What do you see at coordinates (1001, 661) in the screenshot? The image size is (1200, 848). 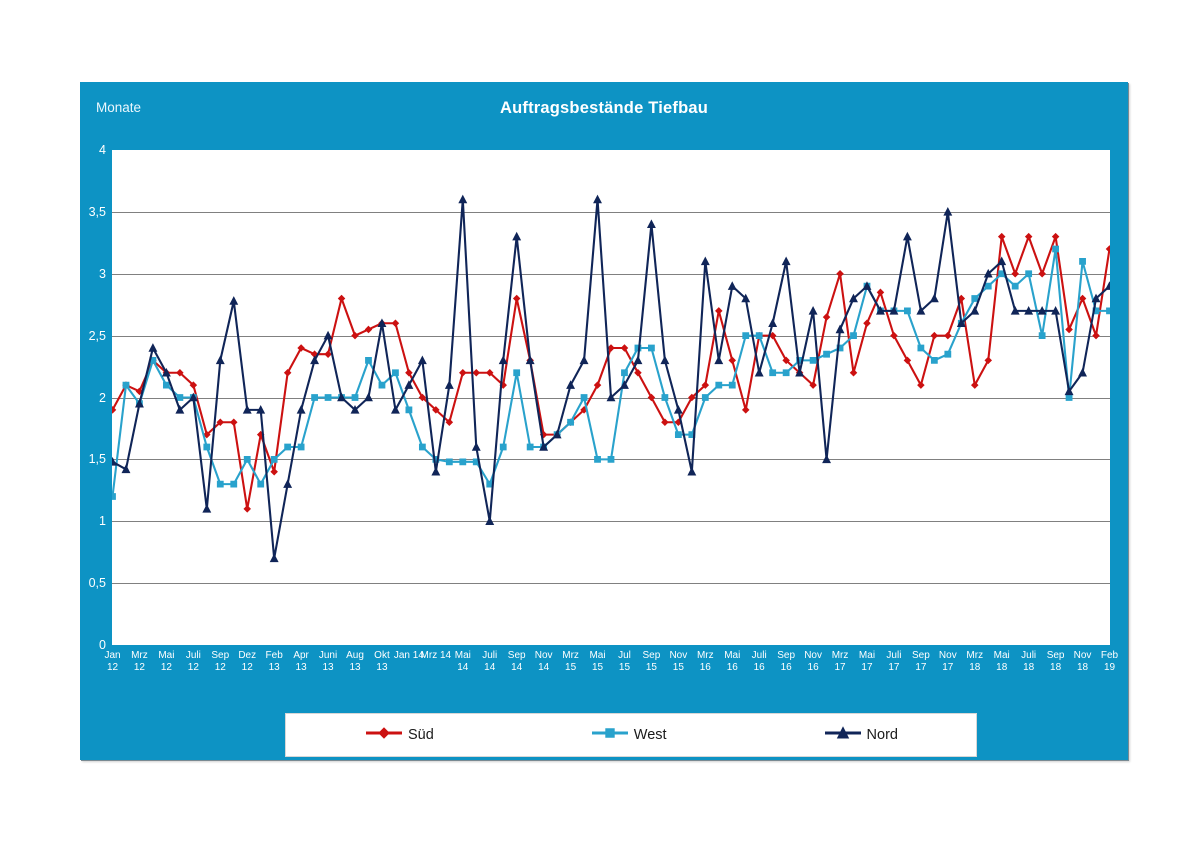 I see `x-tick-label: Mai 18` at bounding box center [1001, 661].